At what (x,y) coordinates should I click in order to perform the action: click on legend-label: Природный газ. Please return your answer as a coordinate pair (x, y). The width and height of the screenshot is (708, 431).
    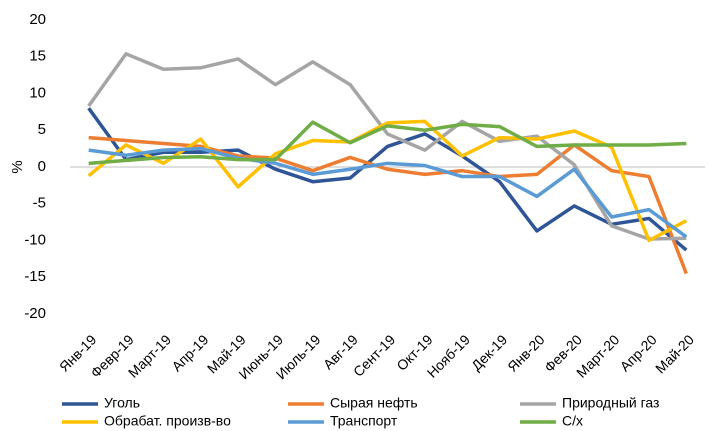
    Looking at the image, I should click on (610, 403).